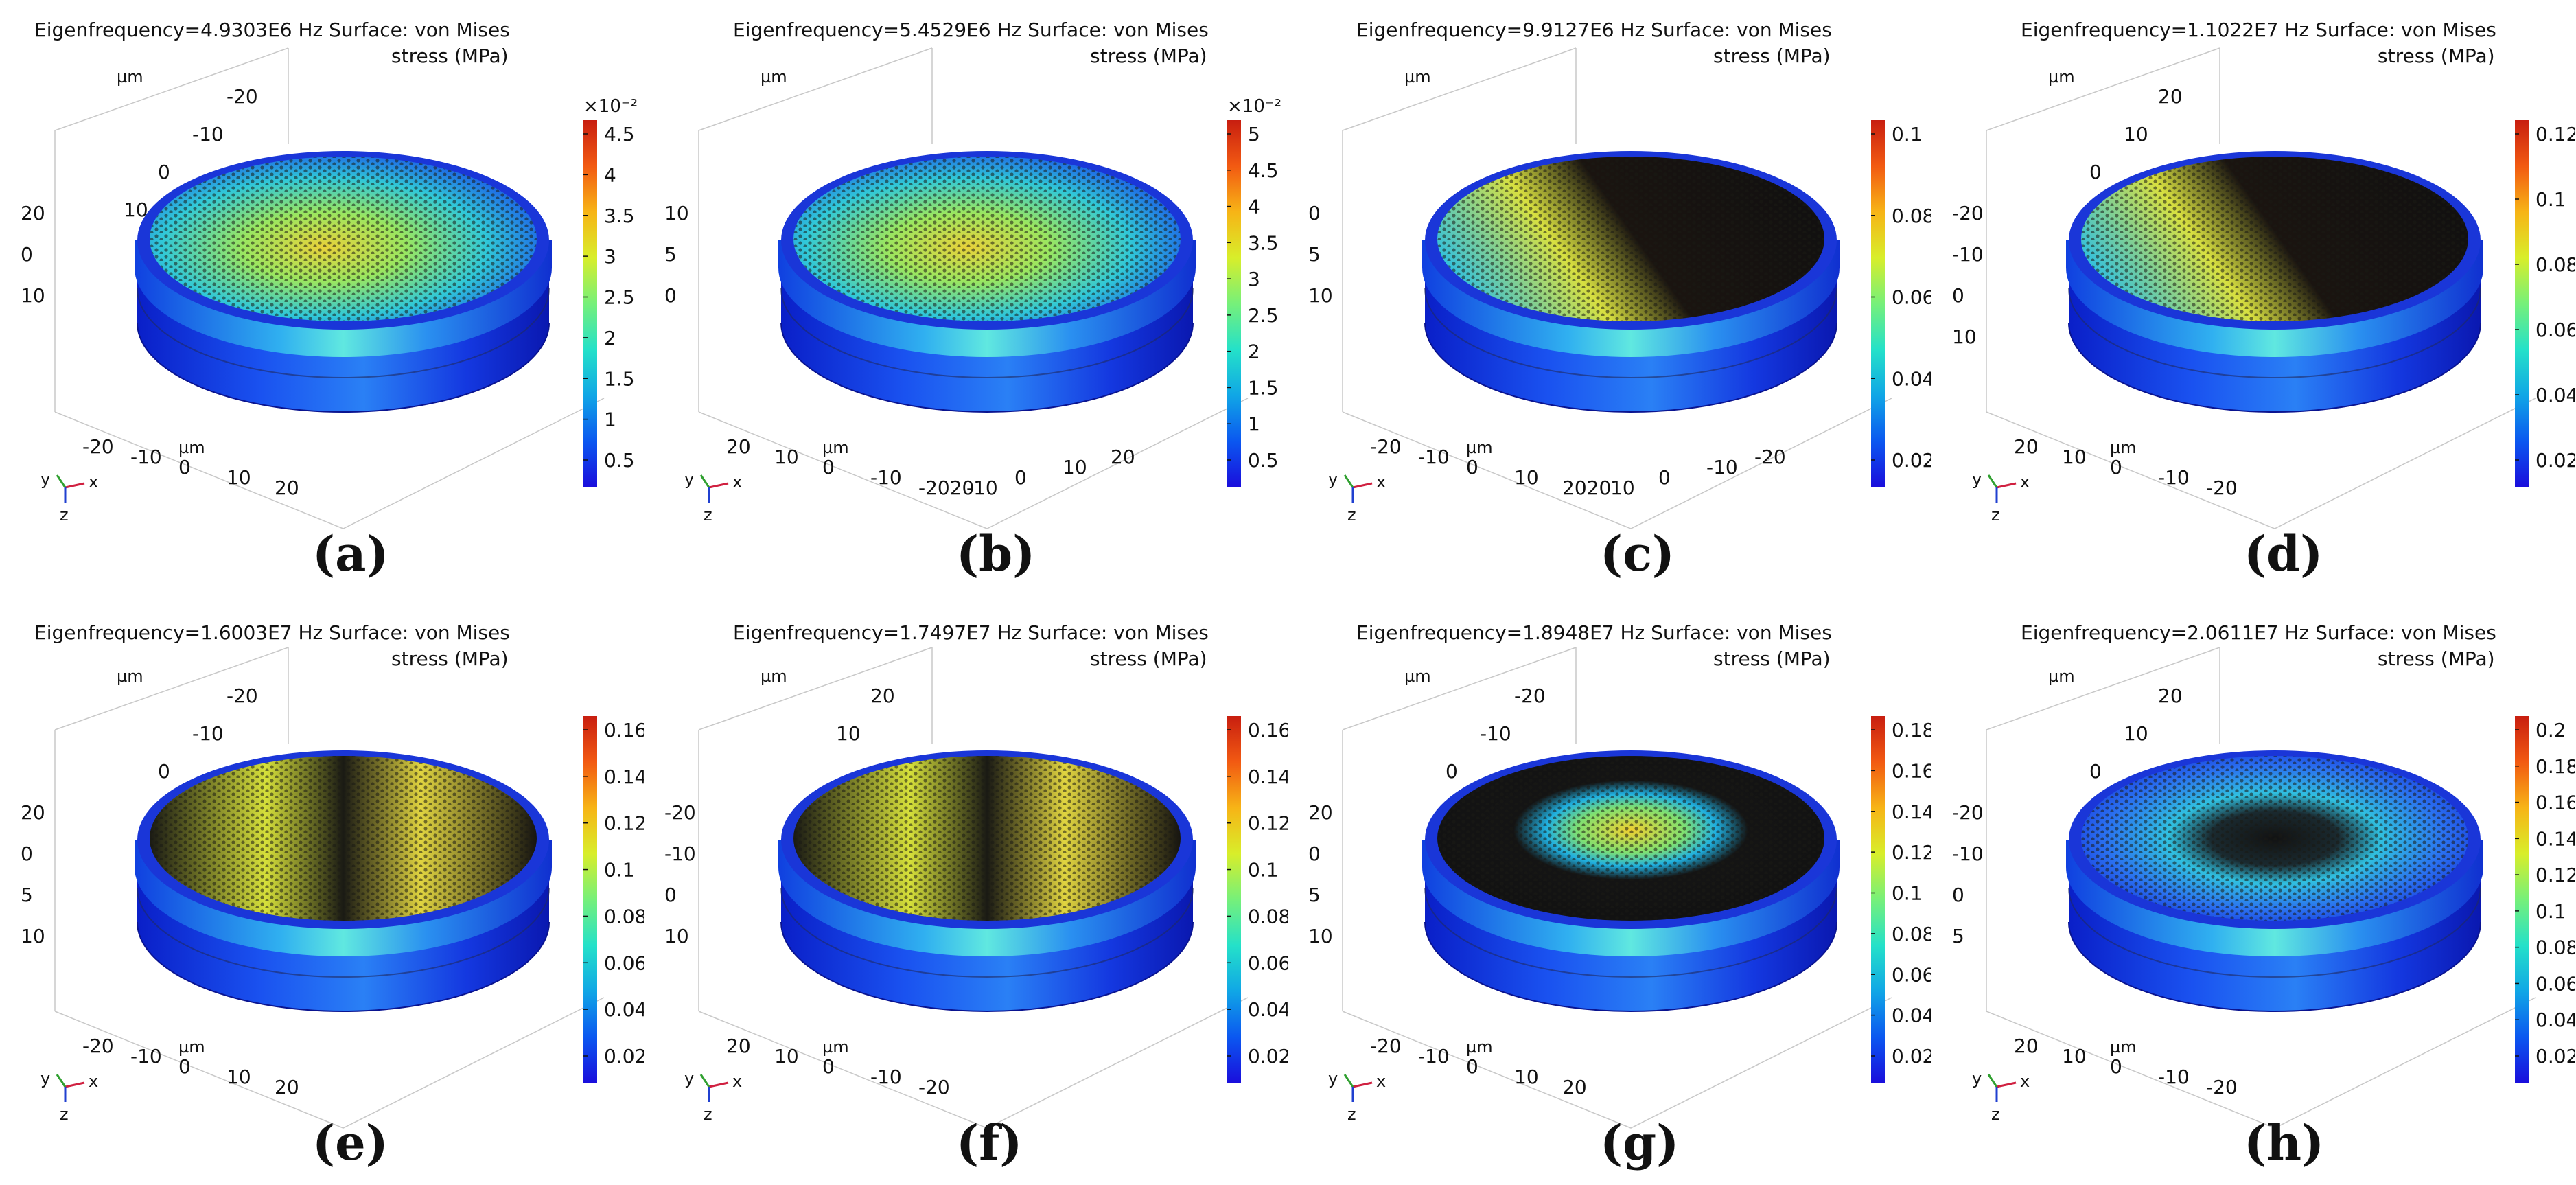 The image size is (2576, 1185). What do you see at coordinates (1314, 254) in the screenshot?
I see `axis-tick-left: 5` at bounding box center [1314, 254].